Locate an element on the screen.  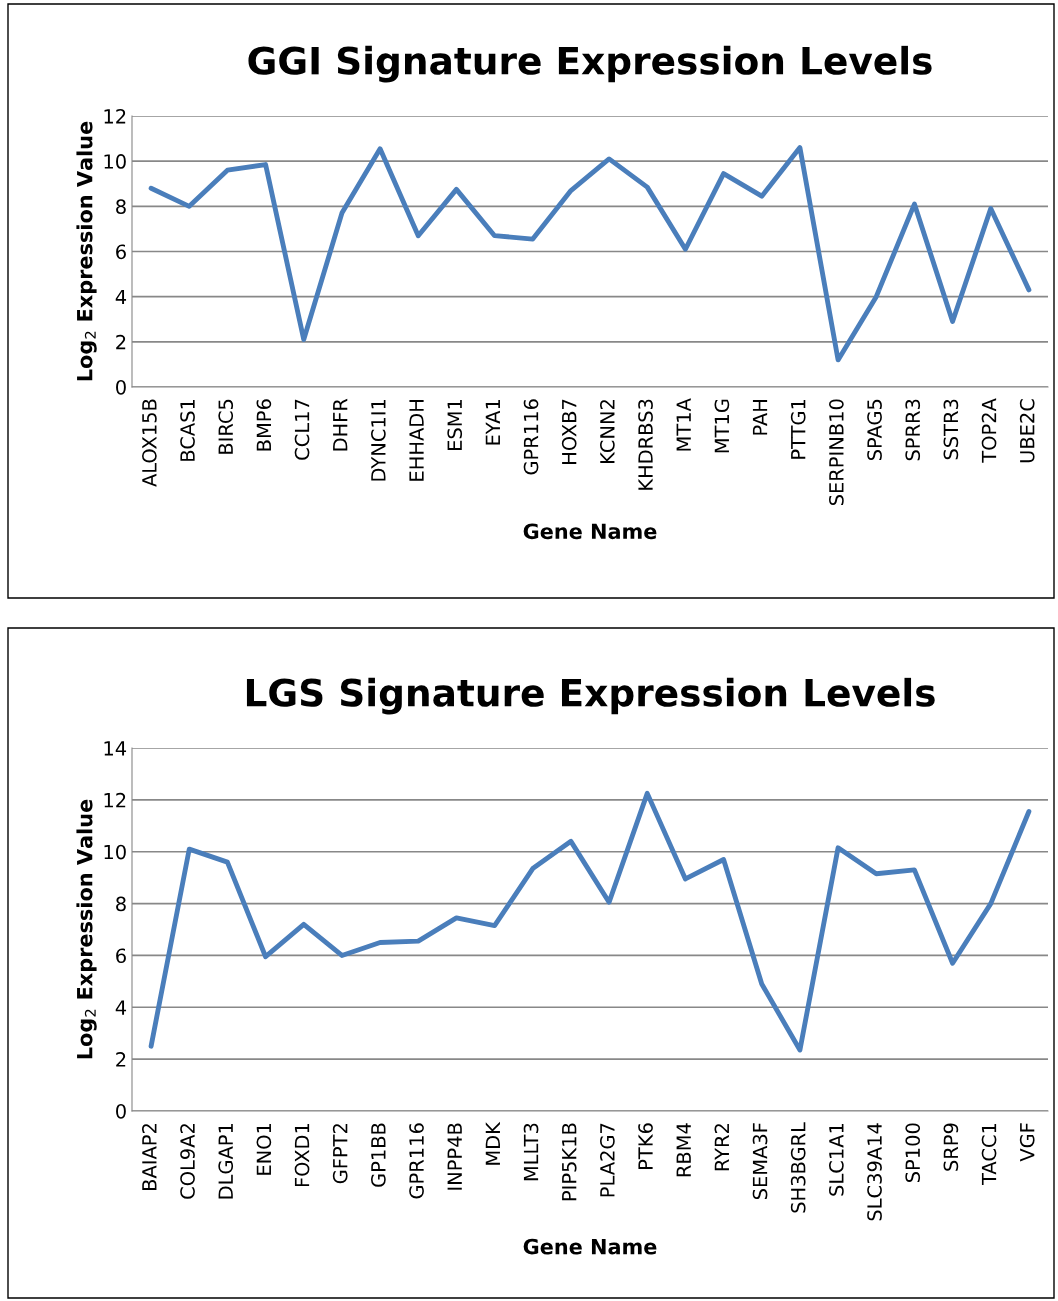
x-tick-label: SPRR3 is located at coordinates (913, 430).